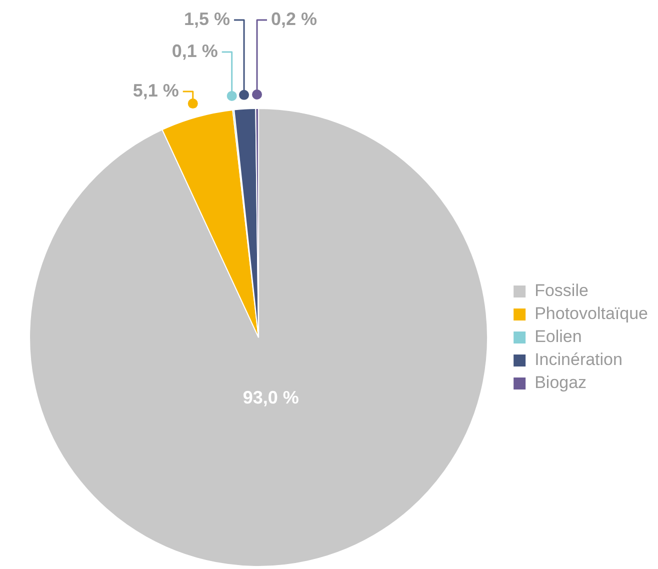 This screenshot has width=658, height=569. Describe the element at coordinates (207, 18) in the screenshot. I see `data-label: 1,5 %` at that location.